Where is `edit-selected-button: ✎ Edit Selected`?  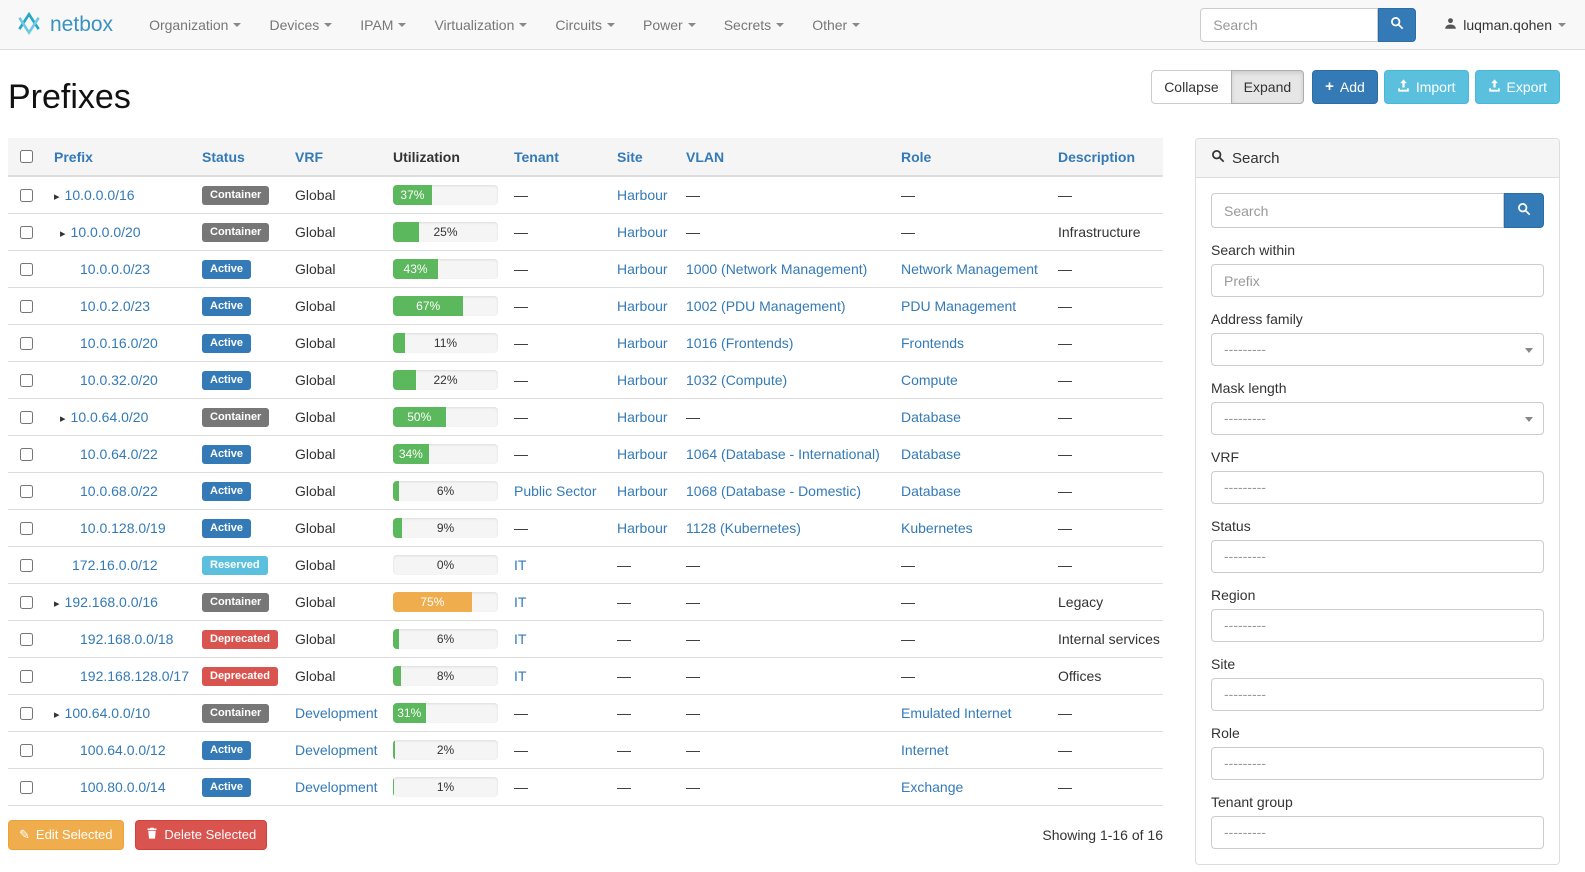
edit-selected-button: ✎ Edit Selected is located at coordinates (66, 835).